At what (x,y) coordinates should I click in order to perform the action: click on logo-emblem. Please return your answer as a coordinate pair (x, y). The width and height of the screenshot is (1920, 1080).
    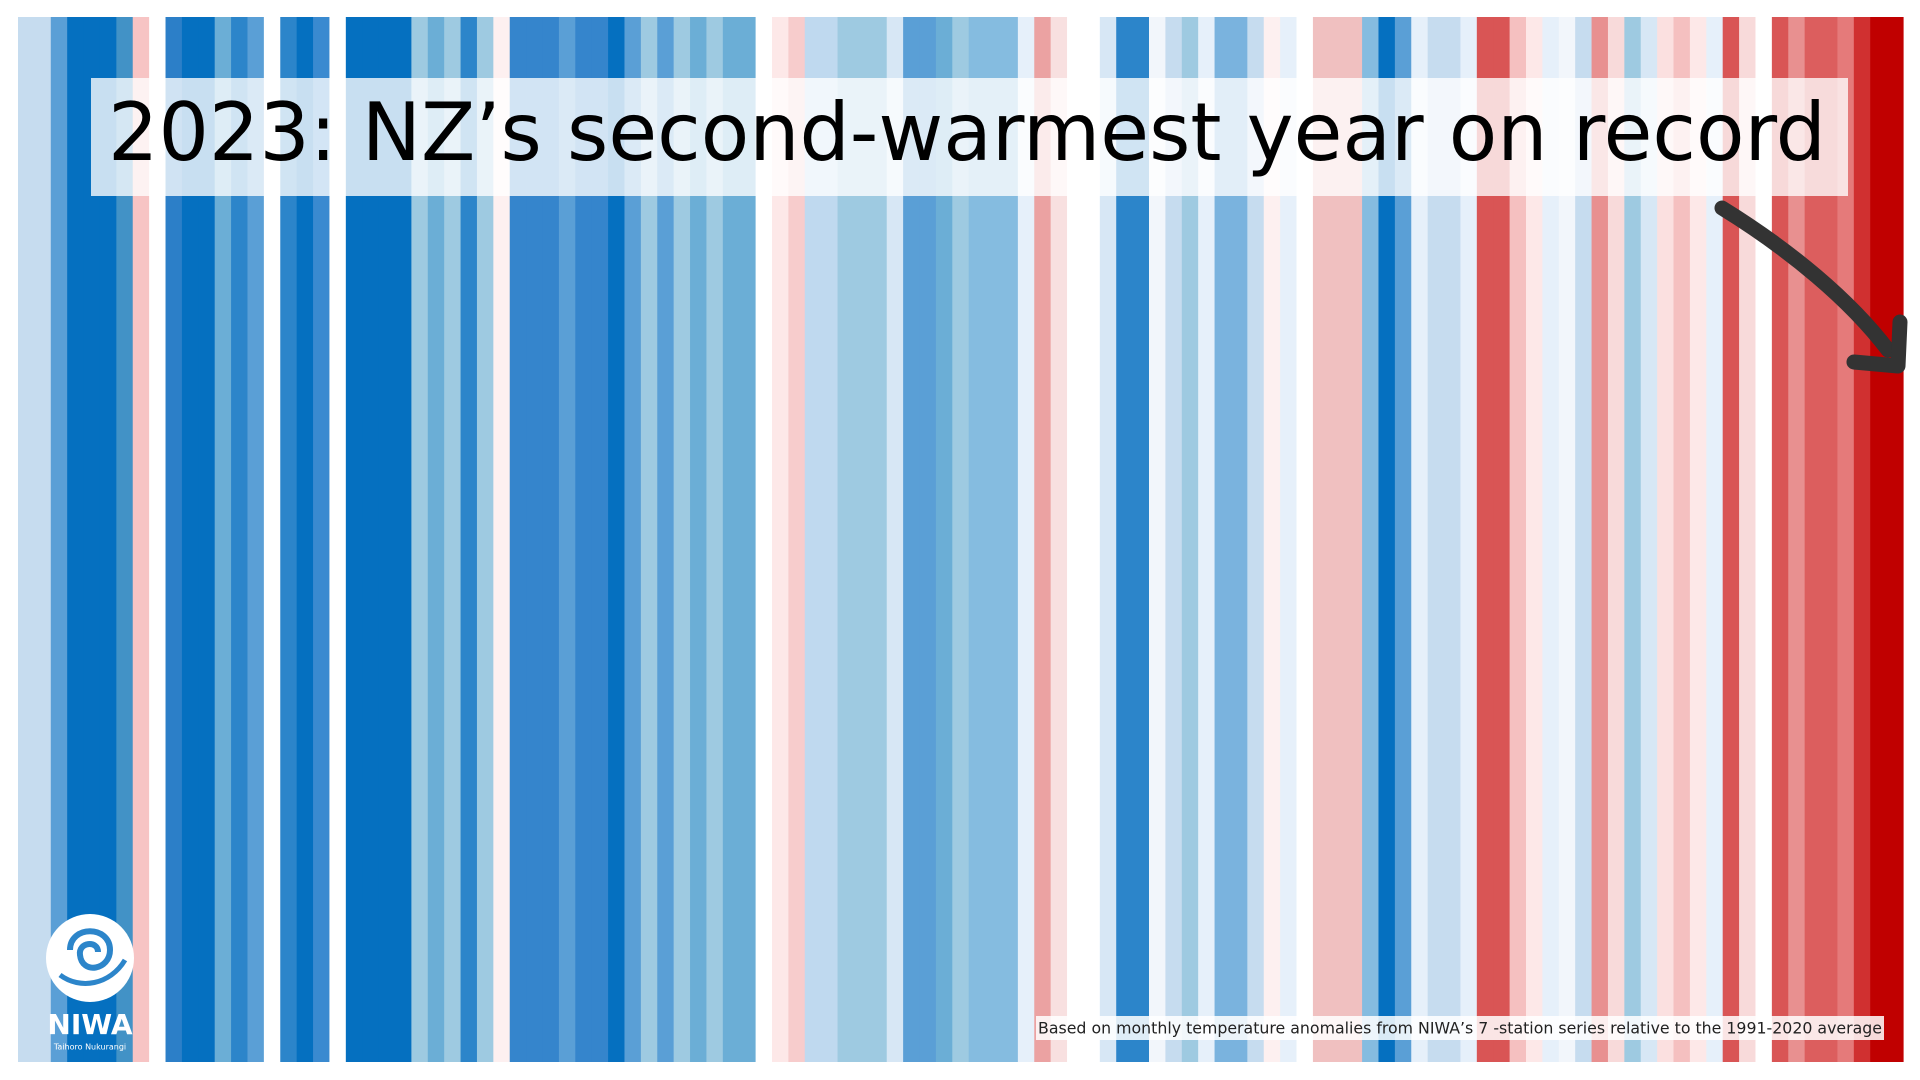
    Looking at the image, I should click on (90, 958).